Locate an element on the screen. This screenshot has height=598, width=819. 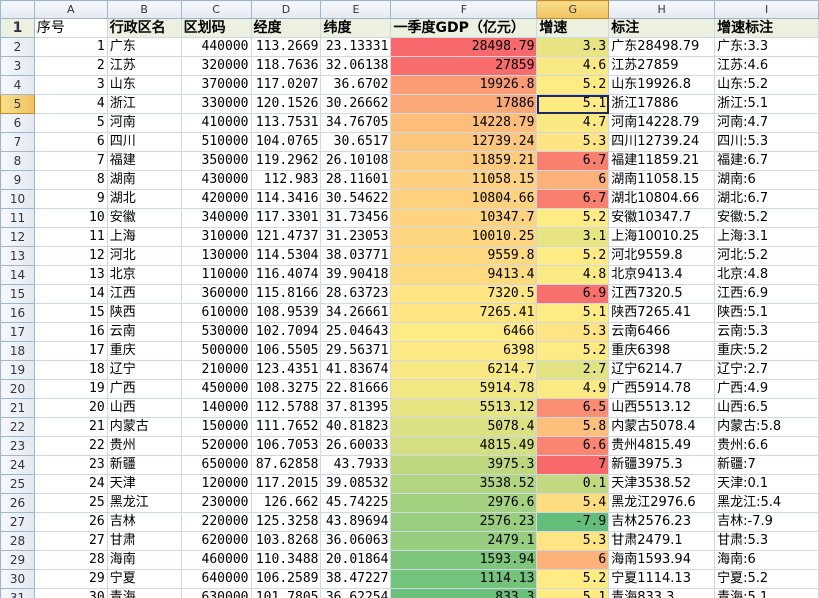
row-header-31: 31 is located at coordinates (17, 593).